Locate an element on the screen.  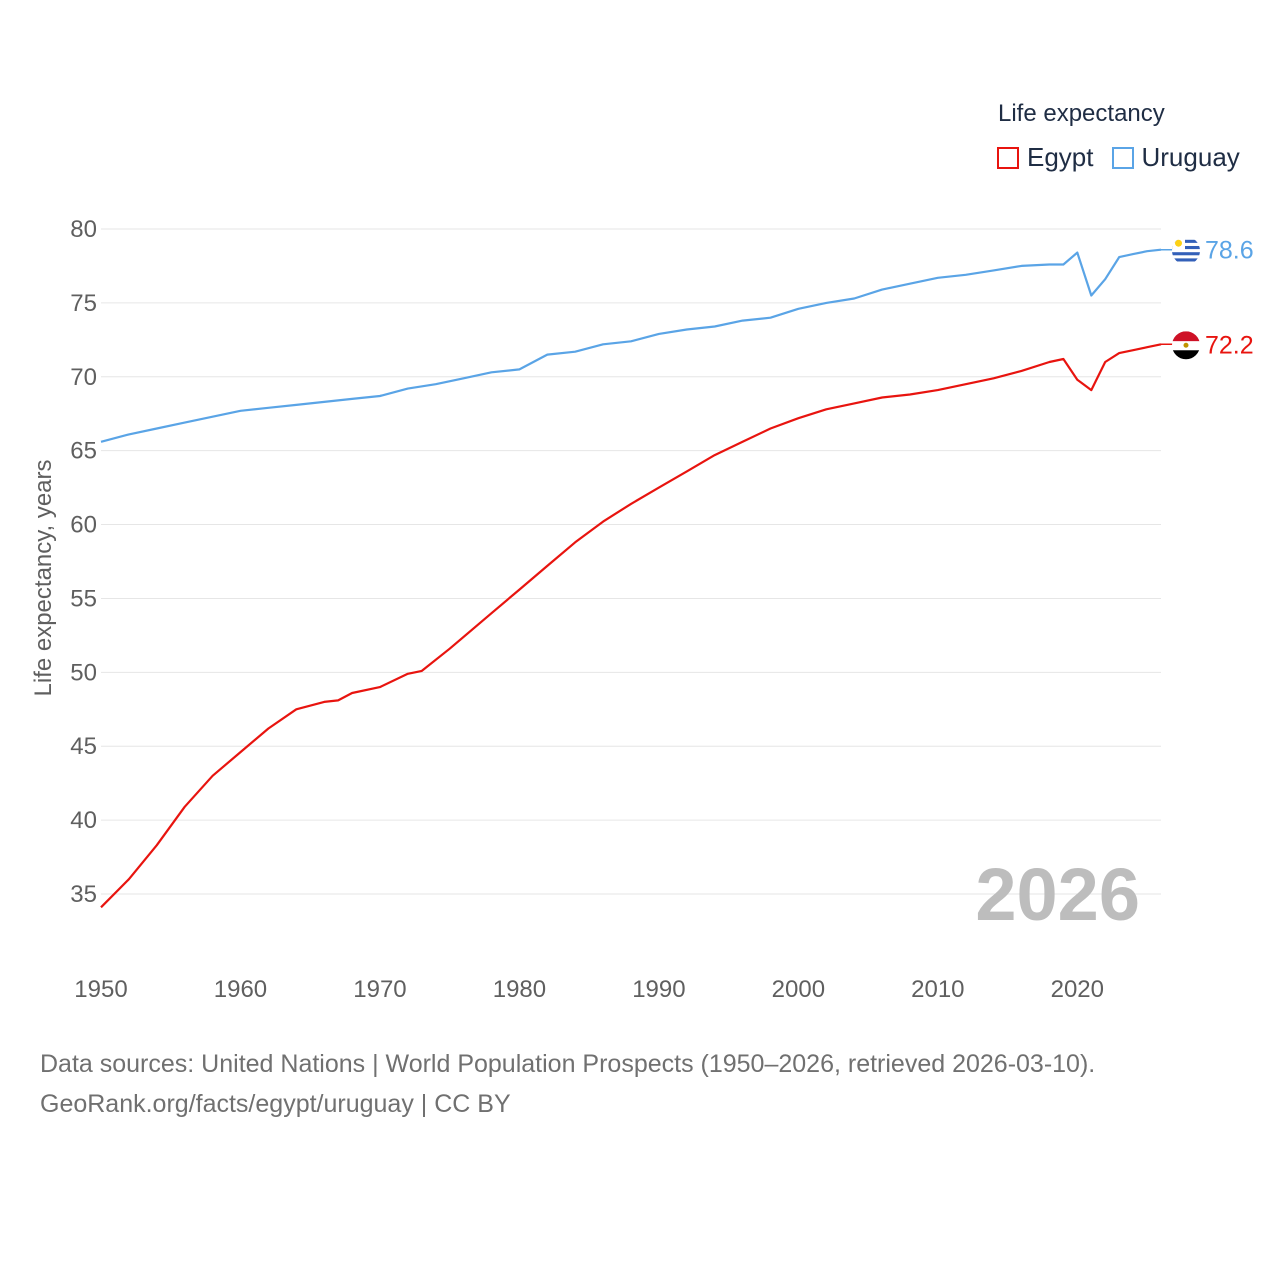
y-axis-label: Life expectancy, years is located at coordinates (43, 577).